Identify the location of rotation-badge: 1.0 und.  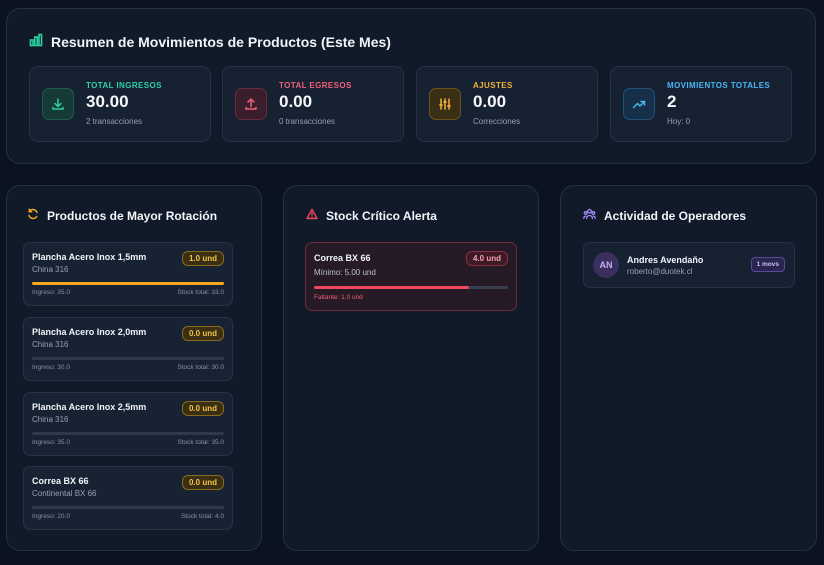
(202, 258).